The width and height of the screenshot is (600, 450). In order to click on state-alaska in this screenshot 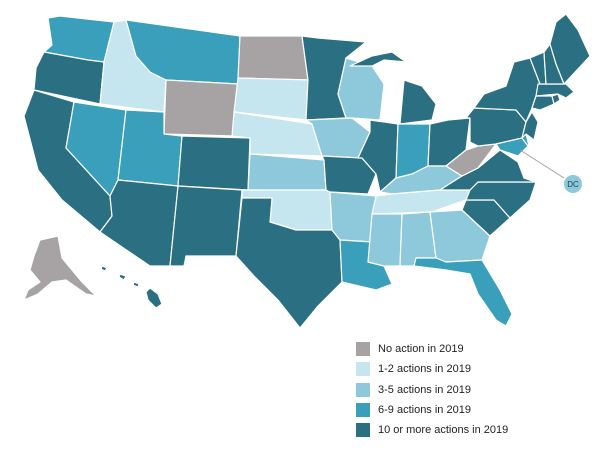, I will do `click(60, 268)`.